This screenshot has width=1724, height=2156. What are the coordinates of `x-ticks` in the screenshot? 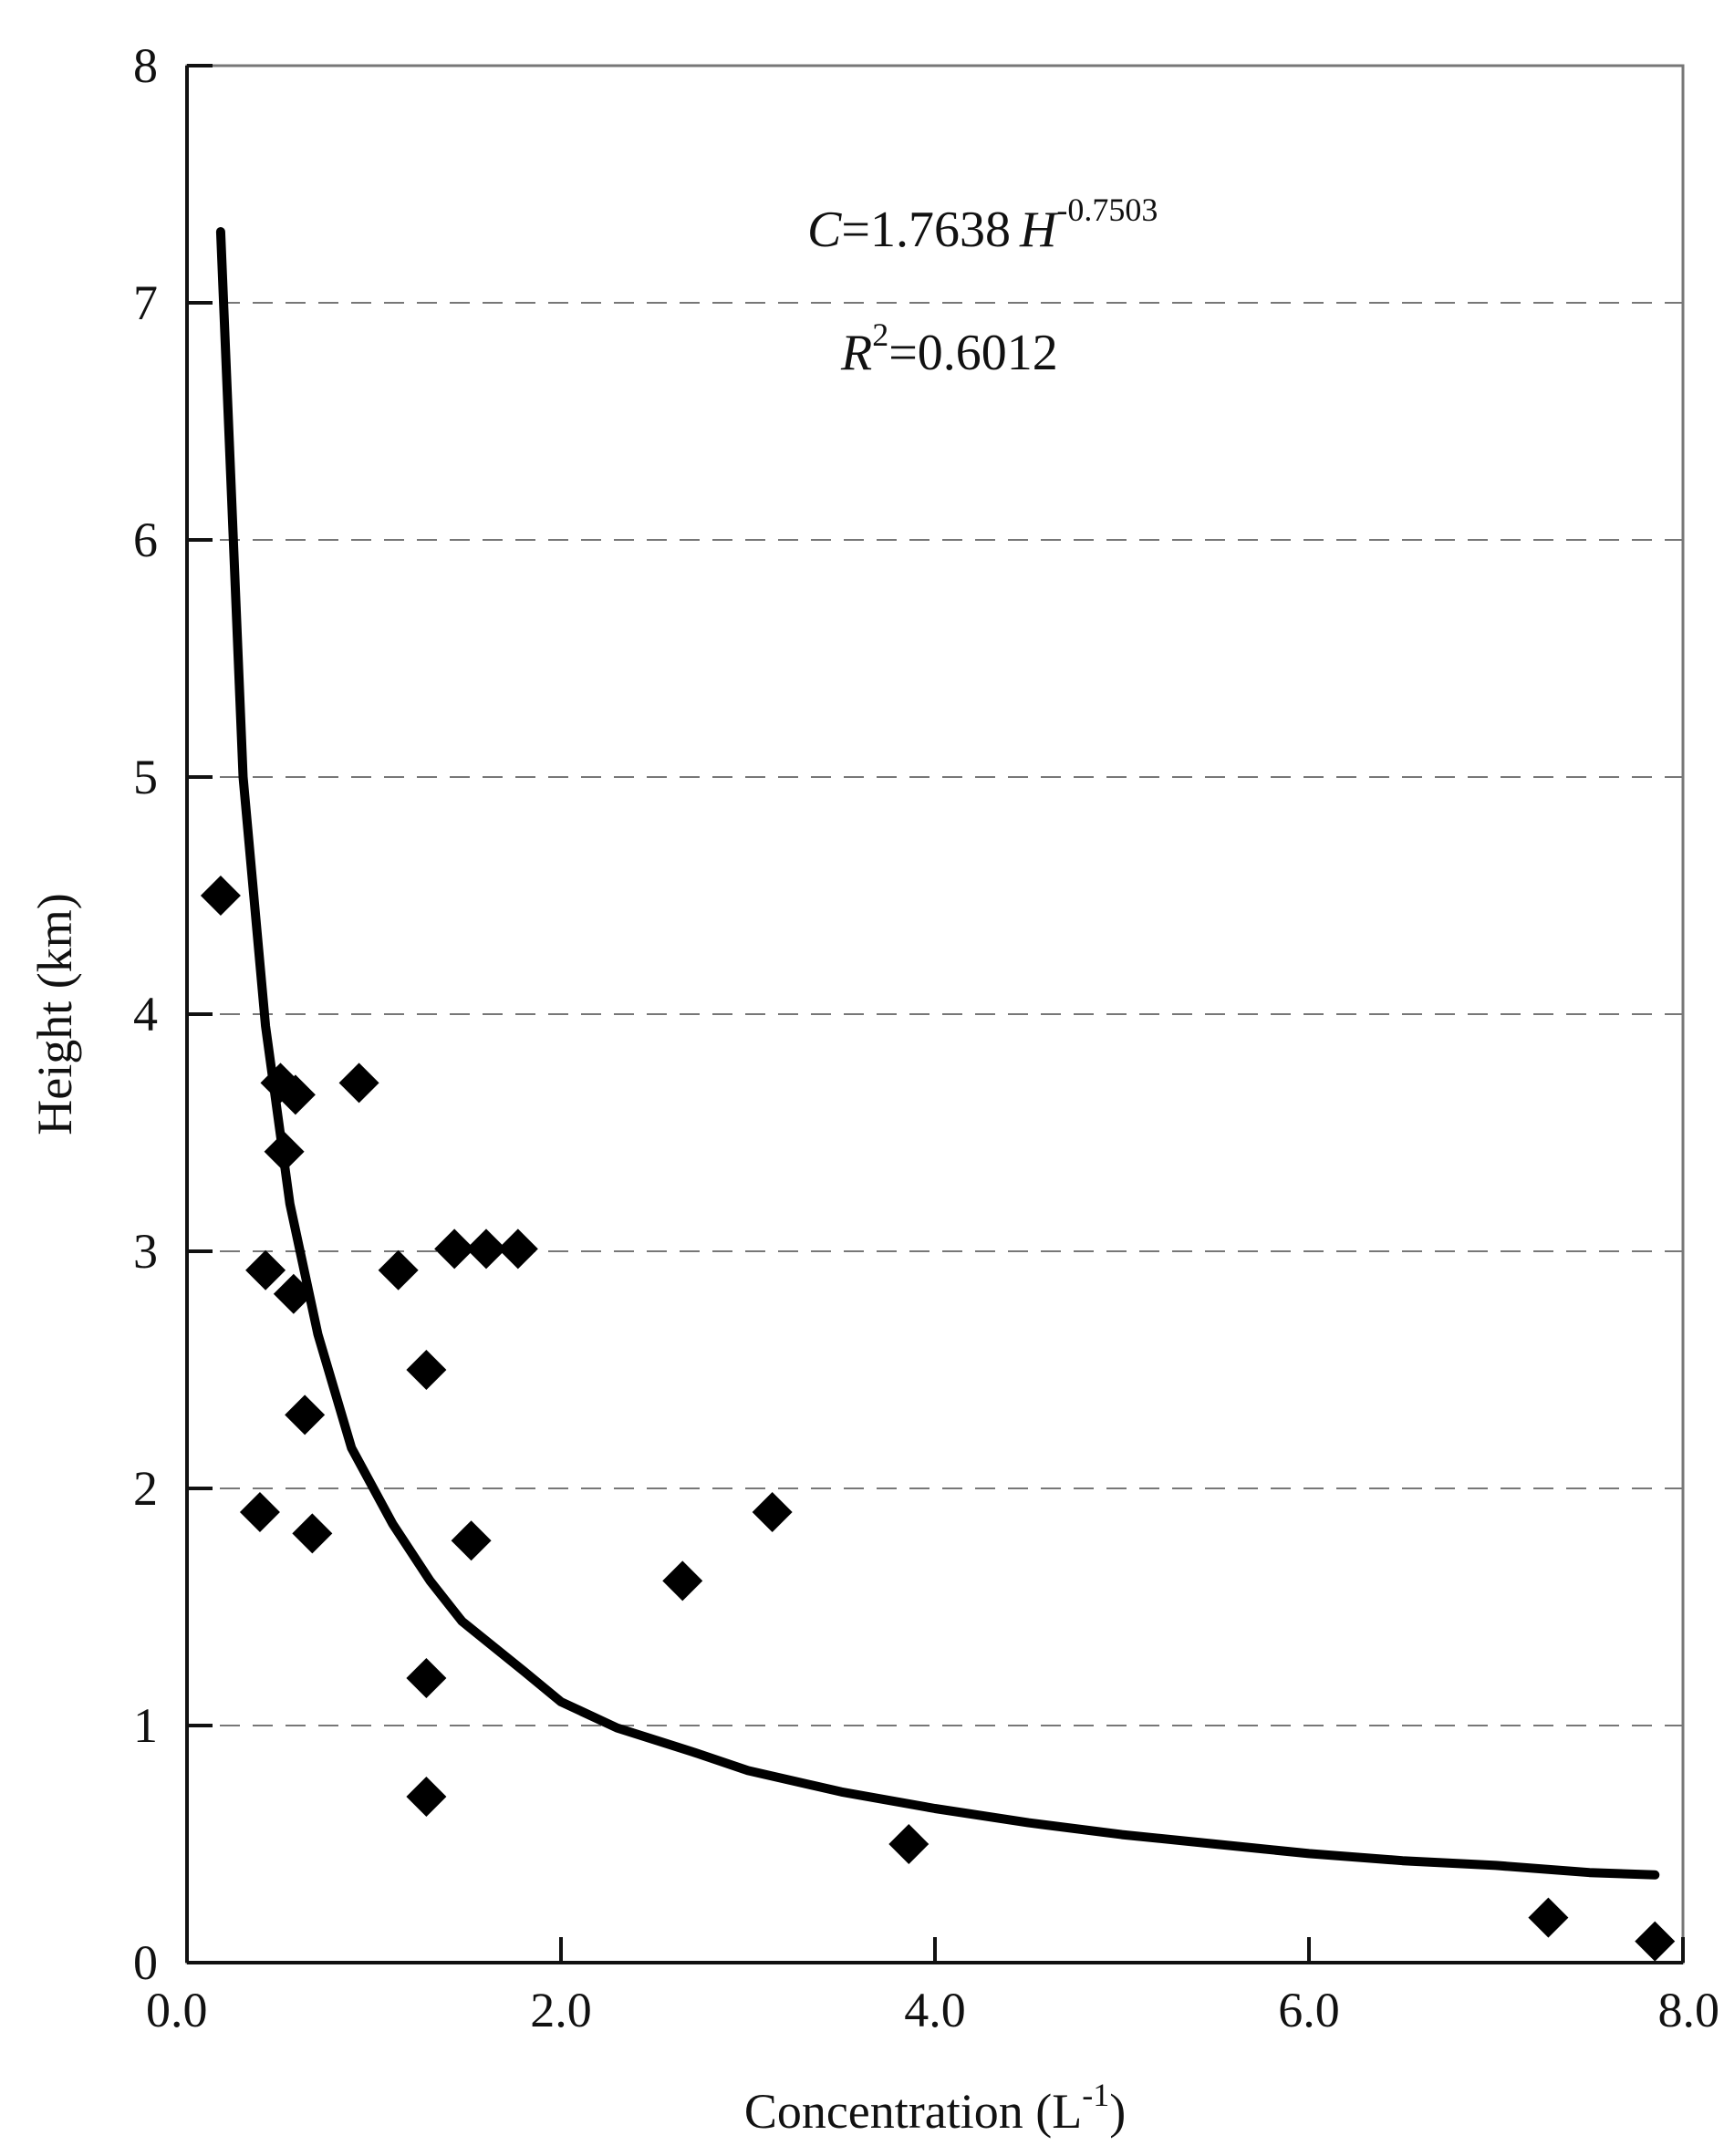 It's located at (935, 1950).